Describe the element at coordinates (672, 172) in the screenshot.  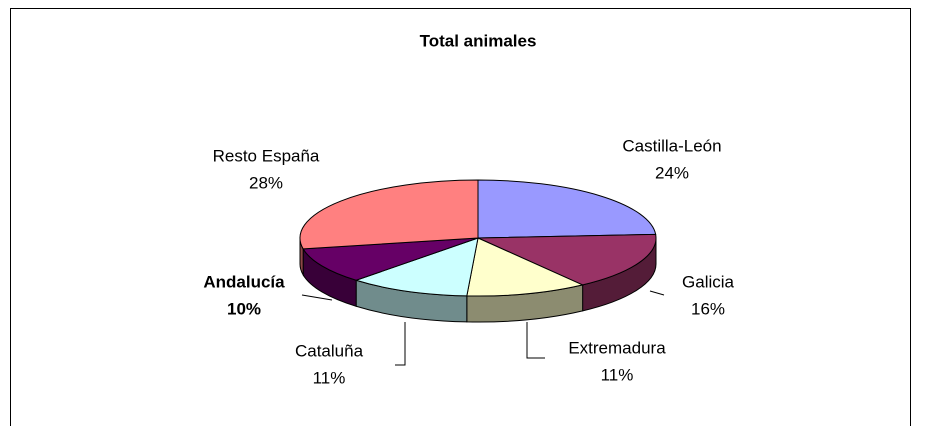
I see `value-label: 24%` at that location.